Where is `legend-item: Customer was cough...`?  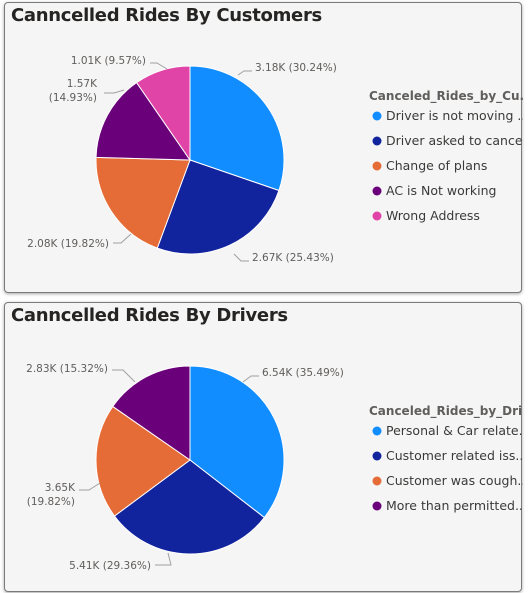
legend-item: Customer was cough... is located at coordinates (448, 480).